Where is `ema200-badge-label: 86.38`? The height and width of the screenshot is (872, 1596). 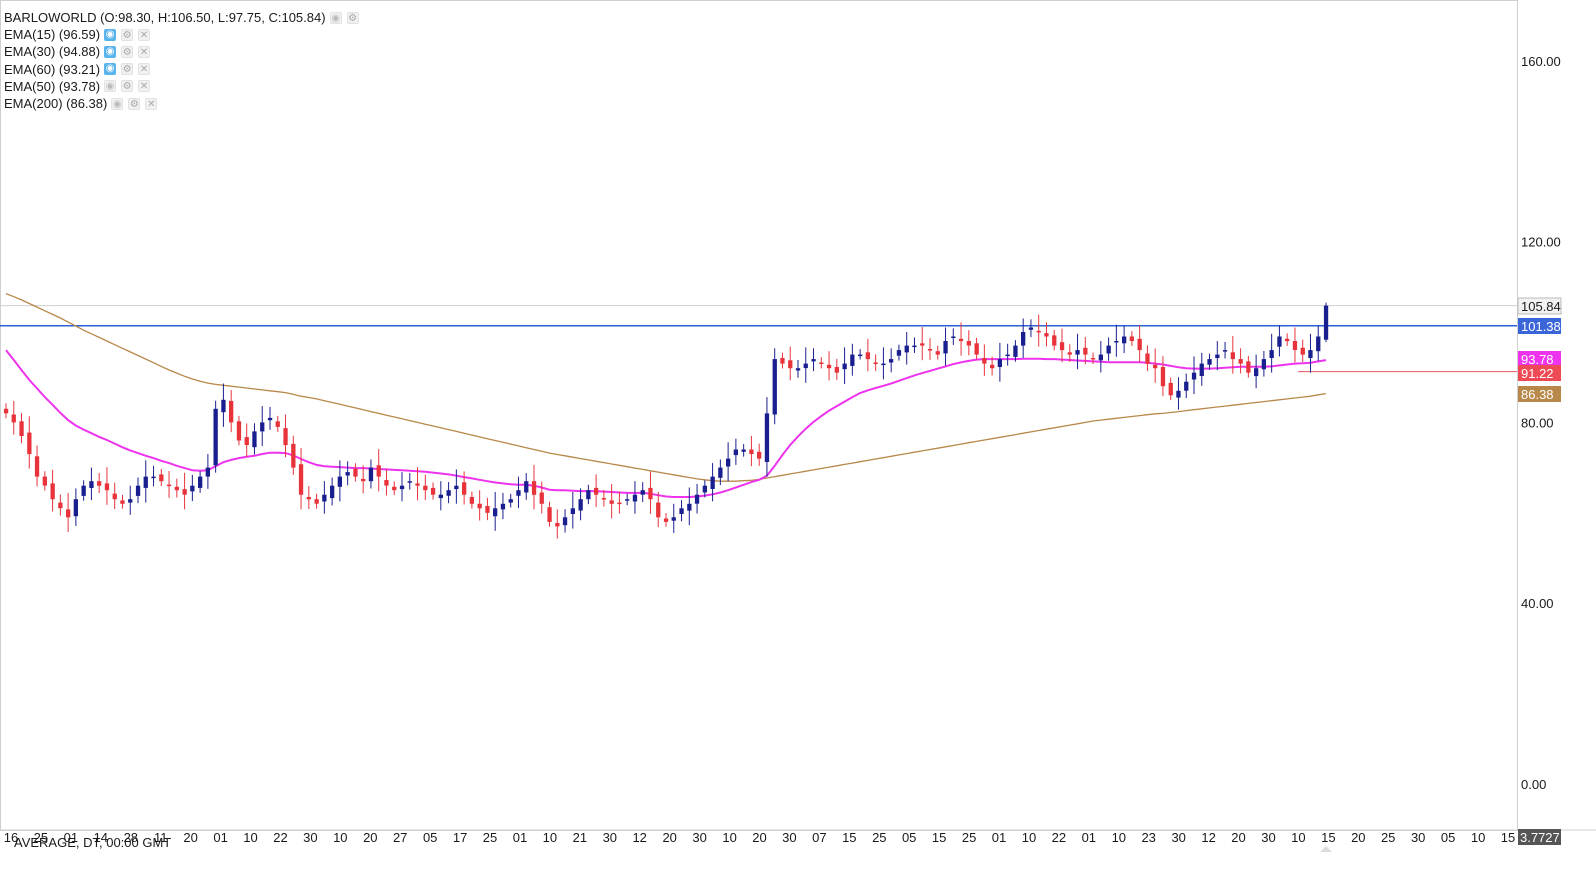 ema200-badge-label: 86.38 is located at coordinates (1537, 394).